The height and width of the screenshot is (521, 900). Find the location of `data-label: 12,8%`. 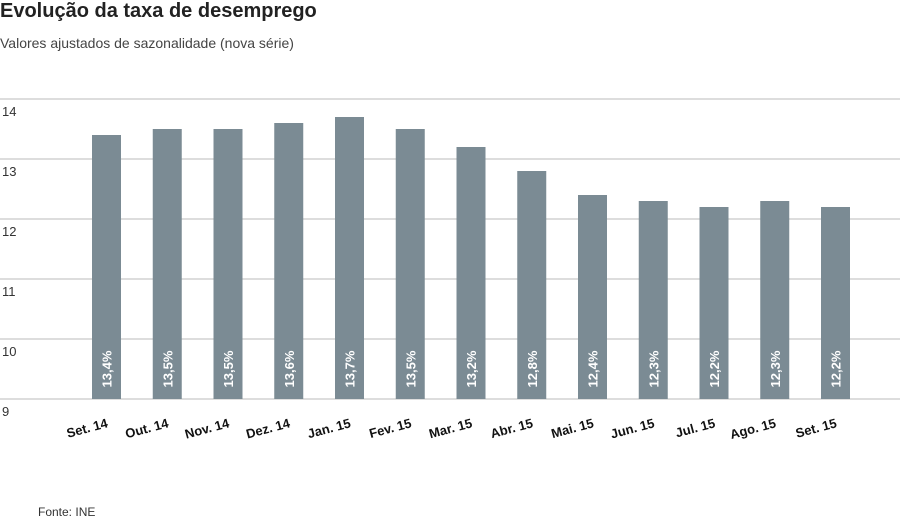

data-label: 12,8% is located at coordinates (532, 368).